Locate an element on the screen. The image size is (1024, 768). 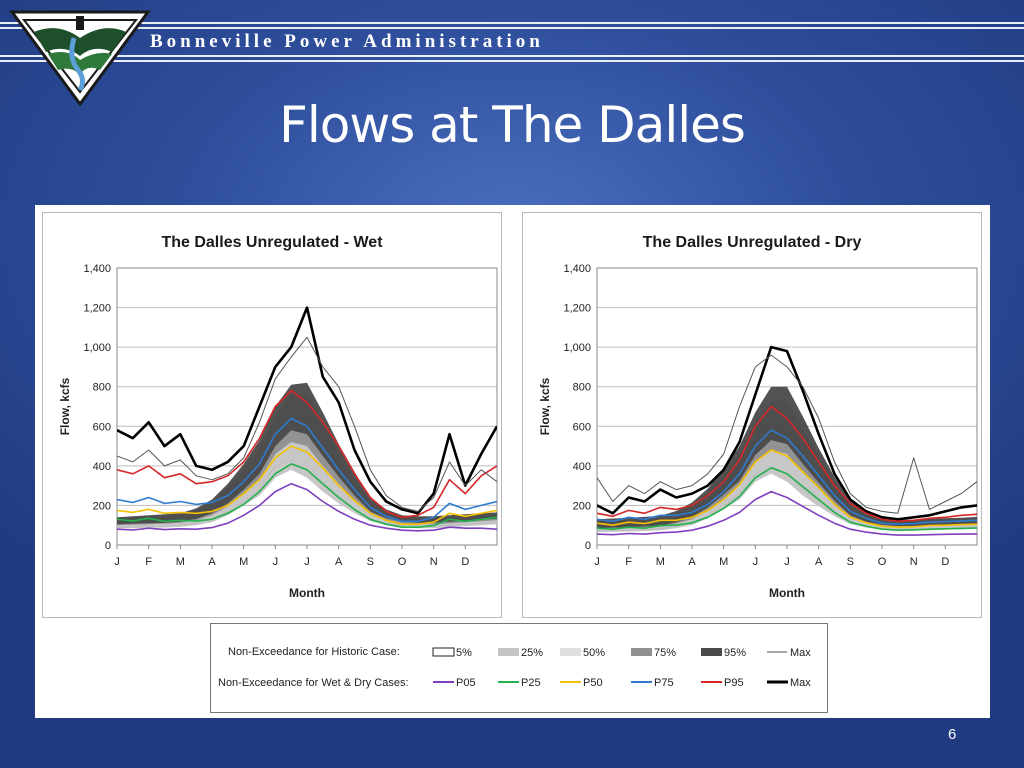
legend-row2-label: Non-Exceedance for Wet & Dry Cases: is located at coordinates (313, 683).